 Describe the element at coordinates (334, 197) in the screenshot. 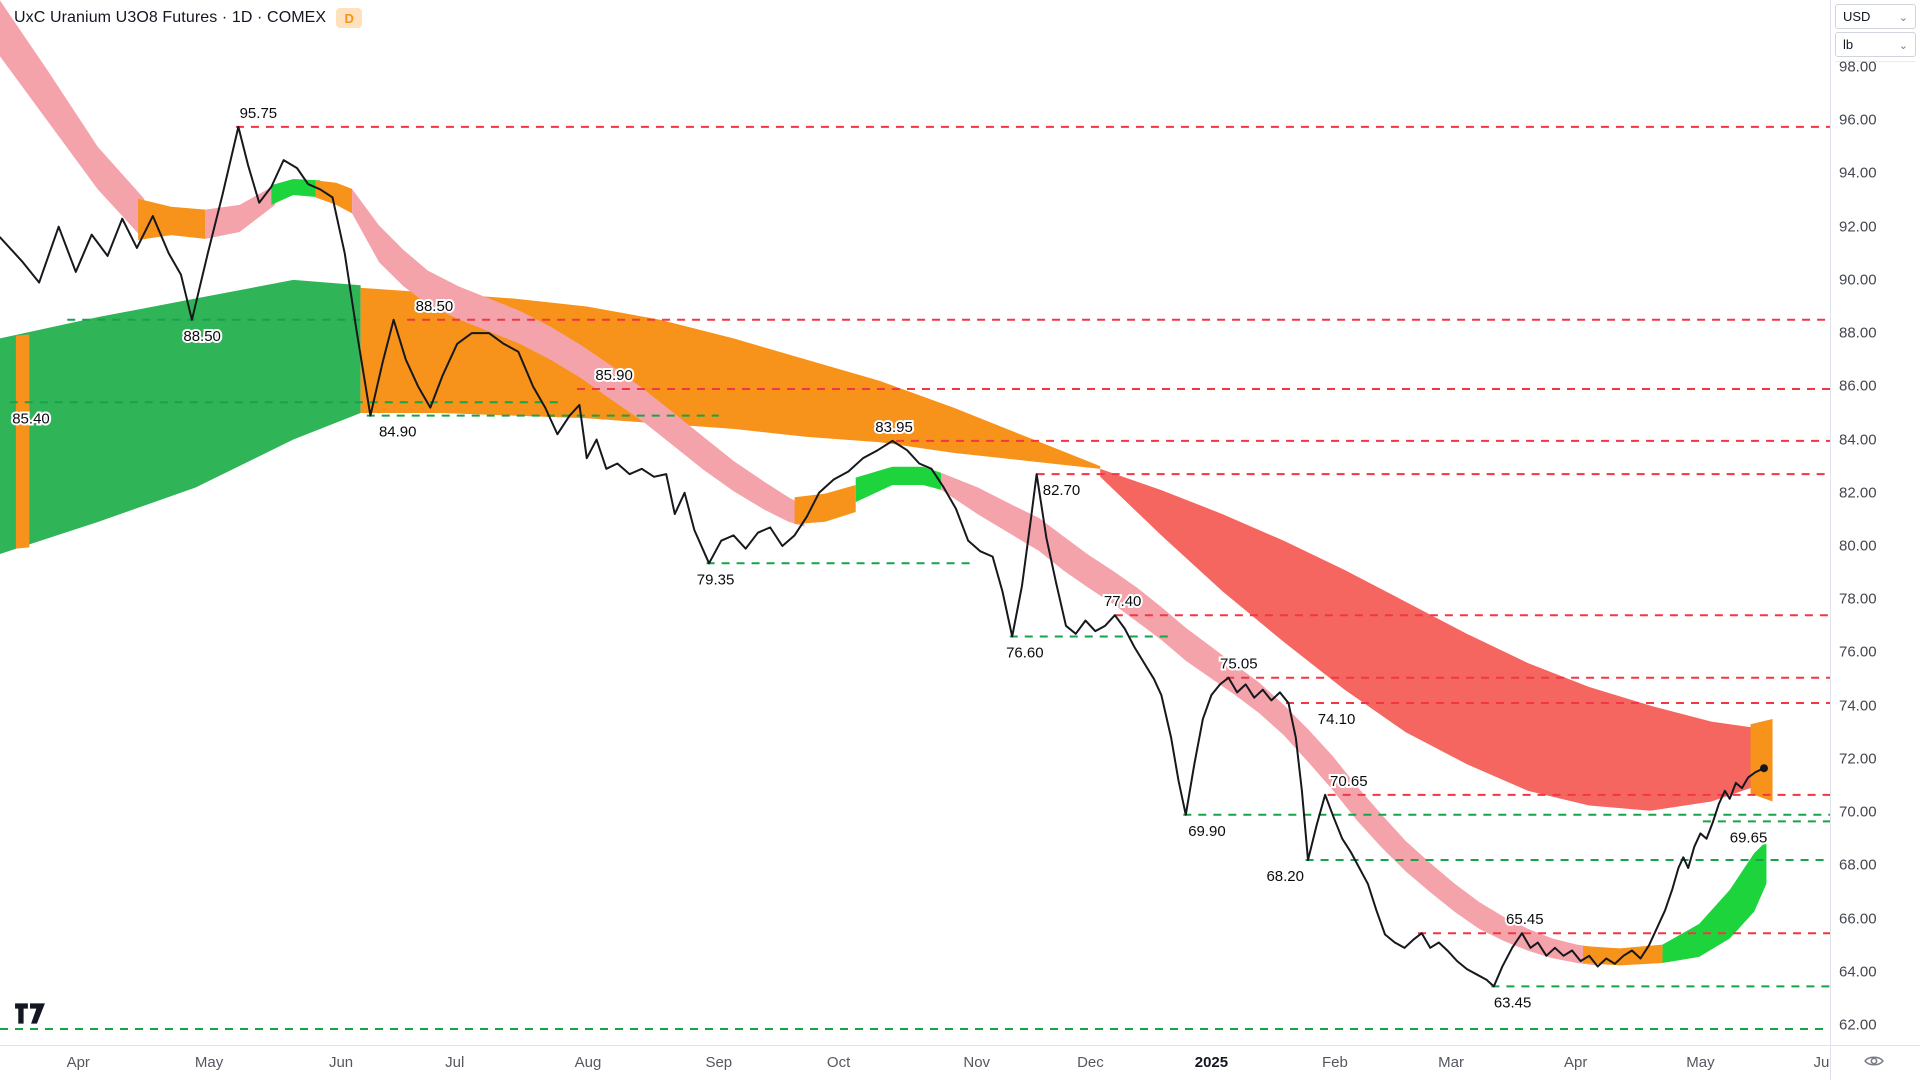

I see `band-fast-ribbon-seg5` at that location.